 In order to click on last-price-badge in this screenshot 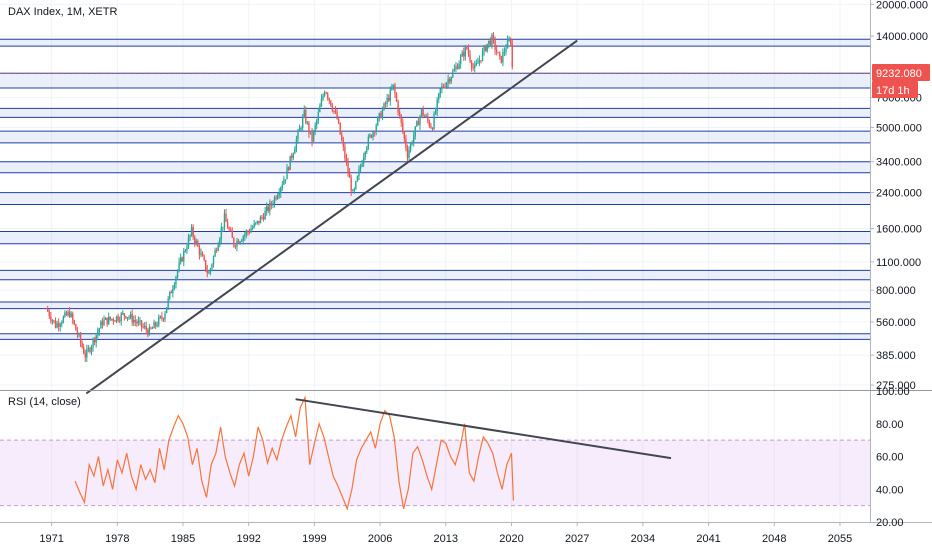, I will do `click(901, 72)`.